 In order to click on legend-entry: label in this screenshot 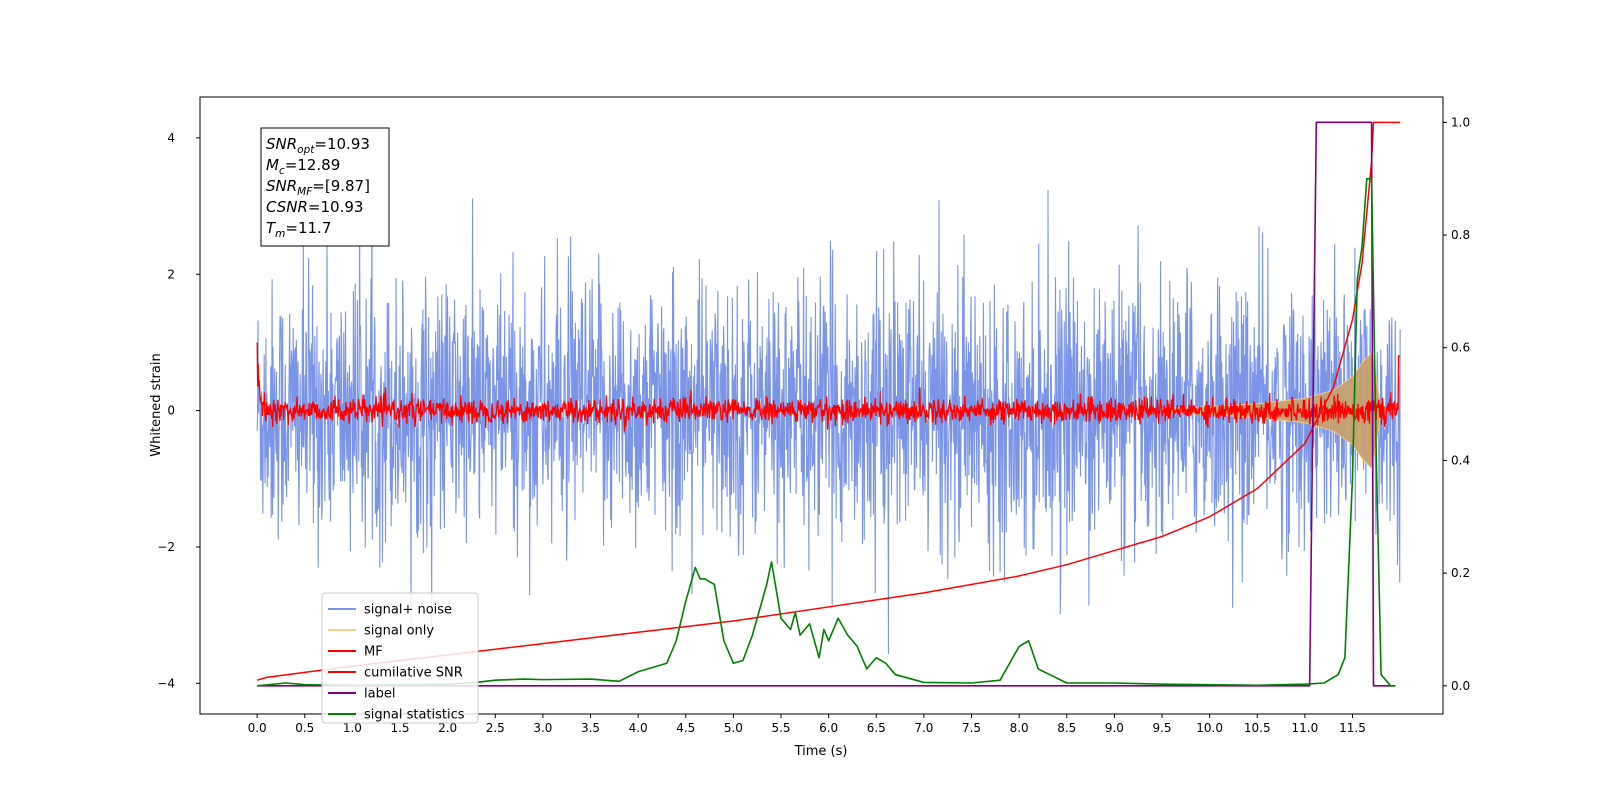, I will do `click(379, 694)`.